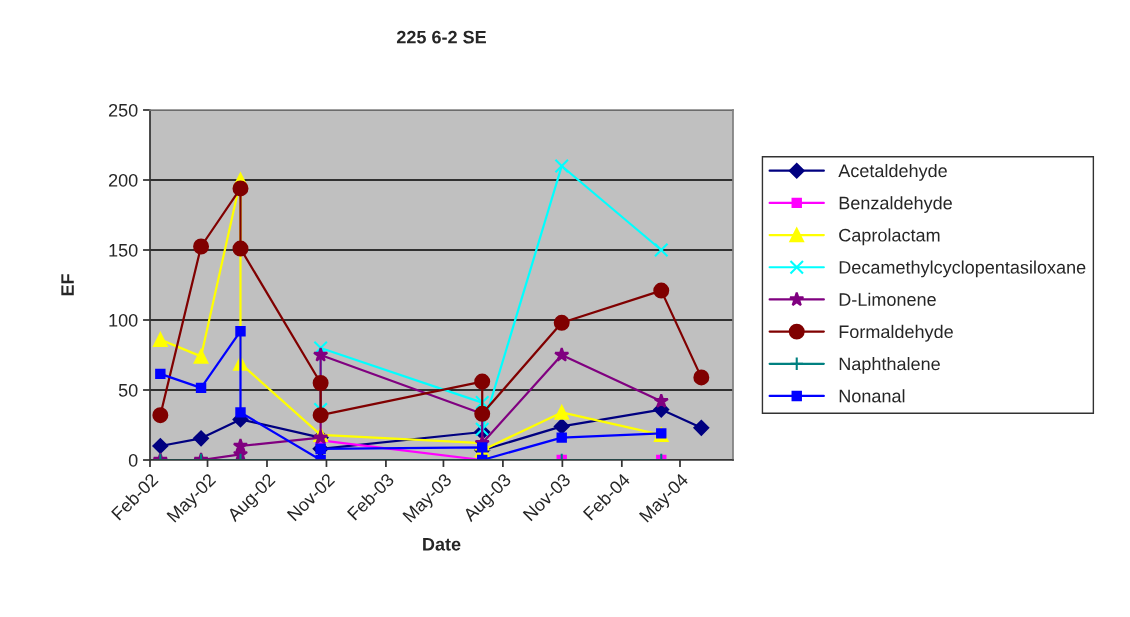 Image resolution: width=1130 pixels, height=617 pixels. What do you see at coordinates (872, 396) in the screenshot?
I see `legend-label: Nonanal` at bounding box center [872, 396].